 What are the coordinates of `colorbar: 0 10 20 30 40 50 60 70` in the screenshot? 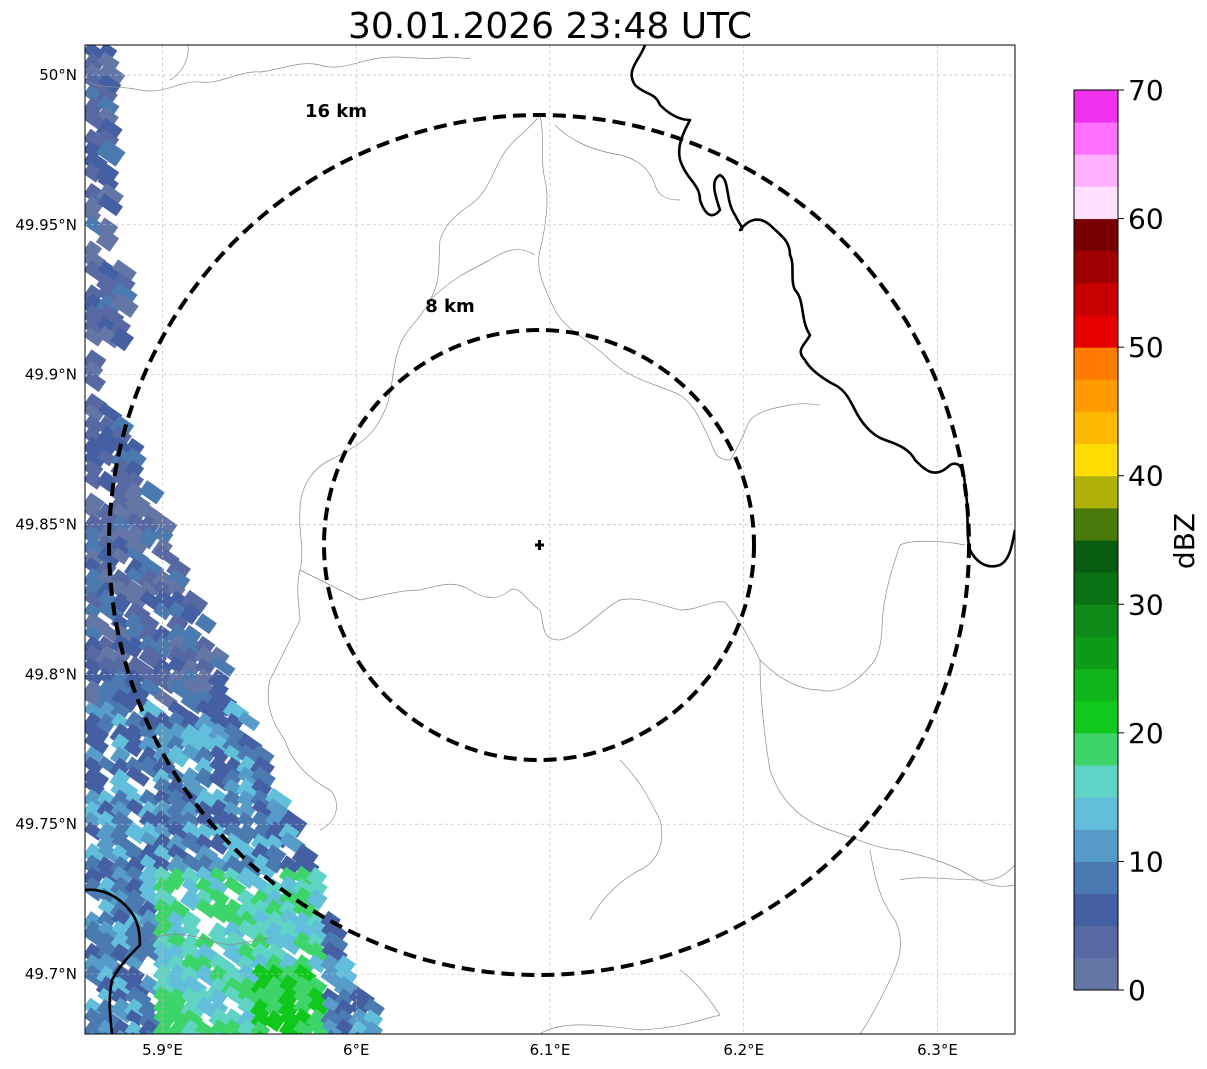 It's located at (1118, 540).